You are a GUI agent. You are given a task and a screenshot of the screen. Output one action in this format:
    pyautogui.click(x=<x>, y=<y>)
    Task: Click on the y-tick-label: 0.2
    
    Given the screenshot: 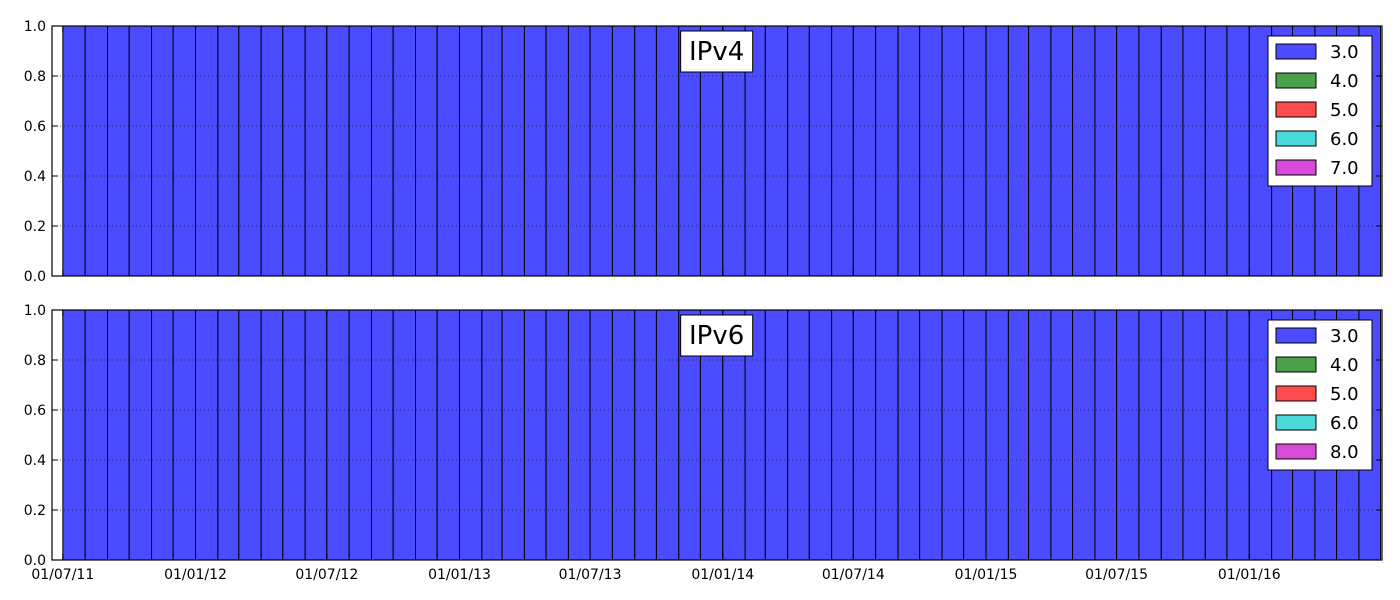 What is the action you would take?
    pyautogui.click(x=35, y=227)
    